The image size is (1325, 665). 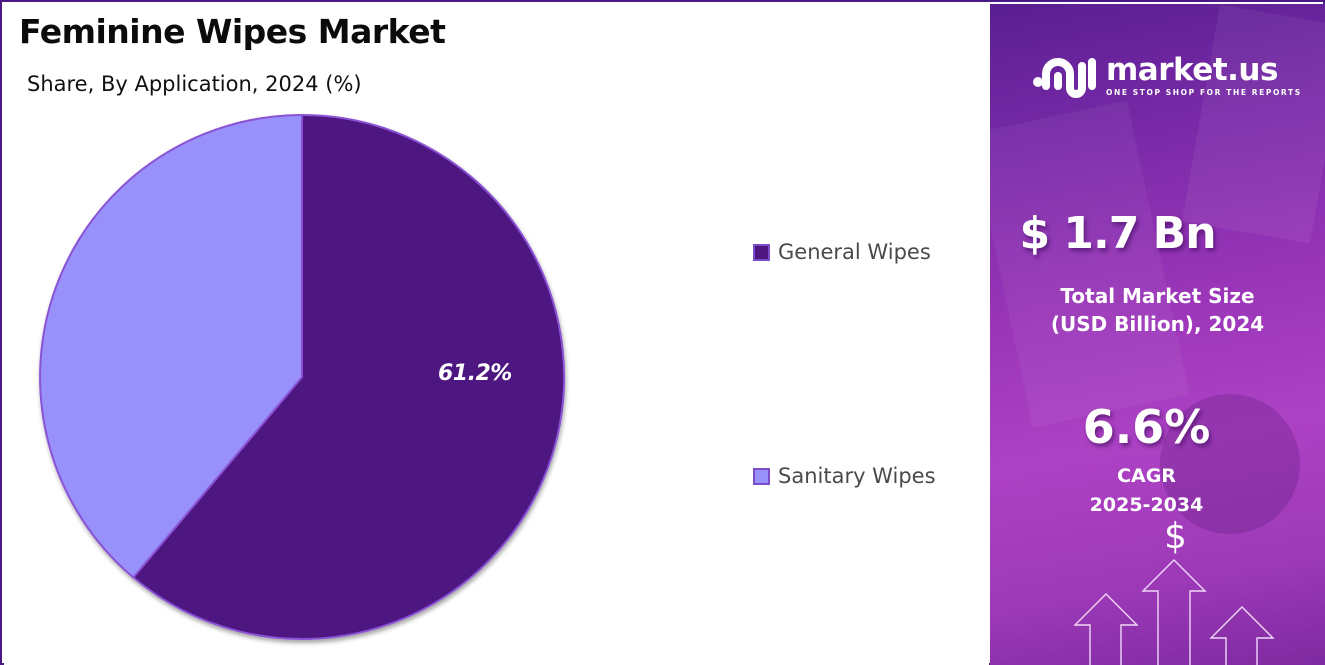 I want to click on market-size-value: $ 1.7 Bn, so click(x=1117, y=233).